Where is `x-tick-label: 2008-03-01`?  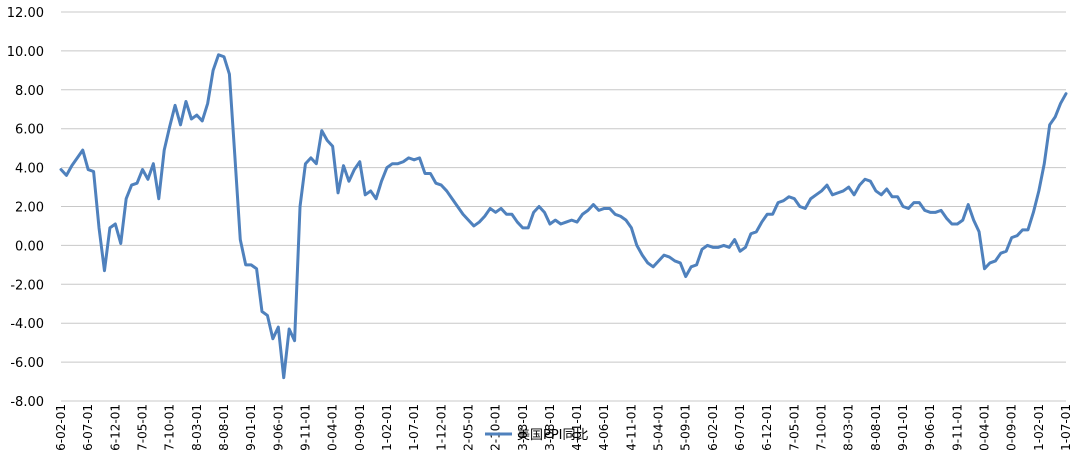 x-tick-label: 2008-03-01 is located at coordinates (197, 427).